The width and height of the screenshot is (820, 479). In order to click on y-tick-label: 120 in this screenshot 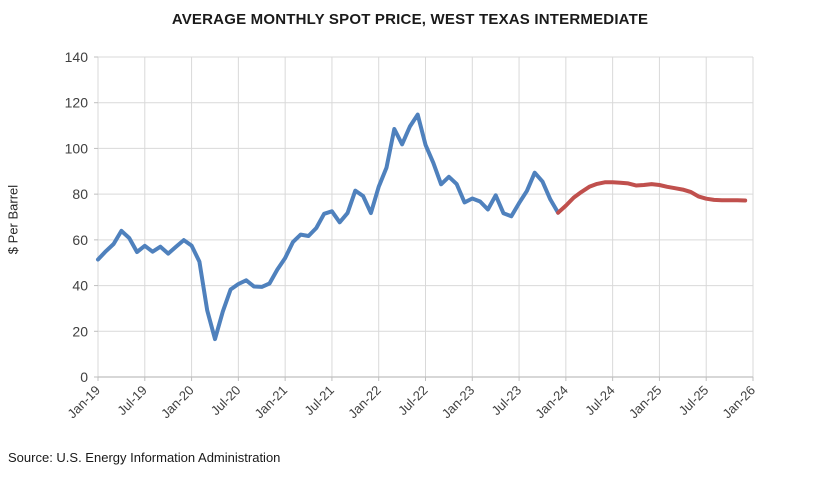, I will do `click(77, 103)`.